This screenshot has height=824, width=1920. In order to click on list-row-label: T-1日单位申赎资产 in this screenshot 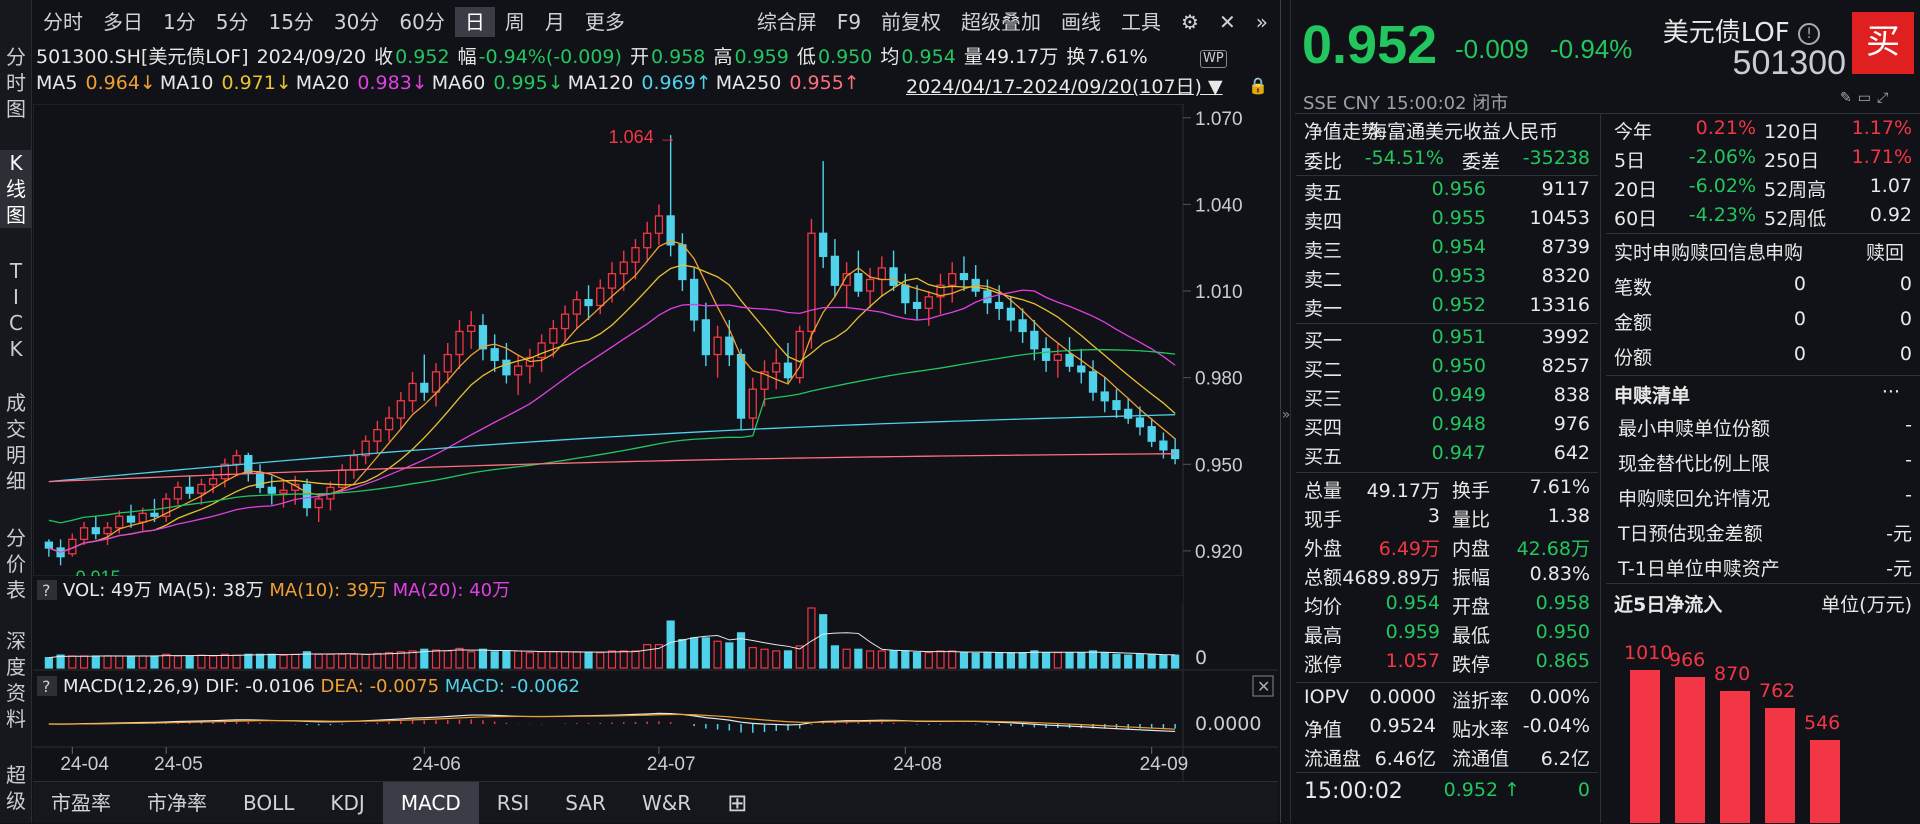, I will do `click(1699, 569)`.